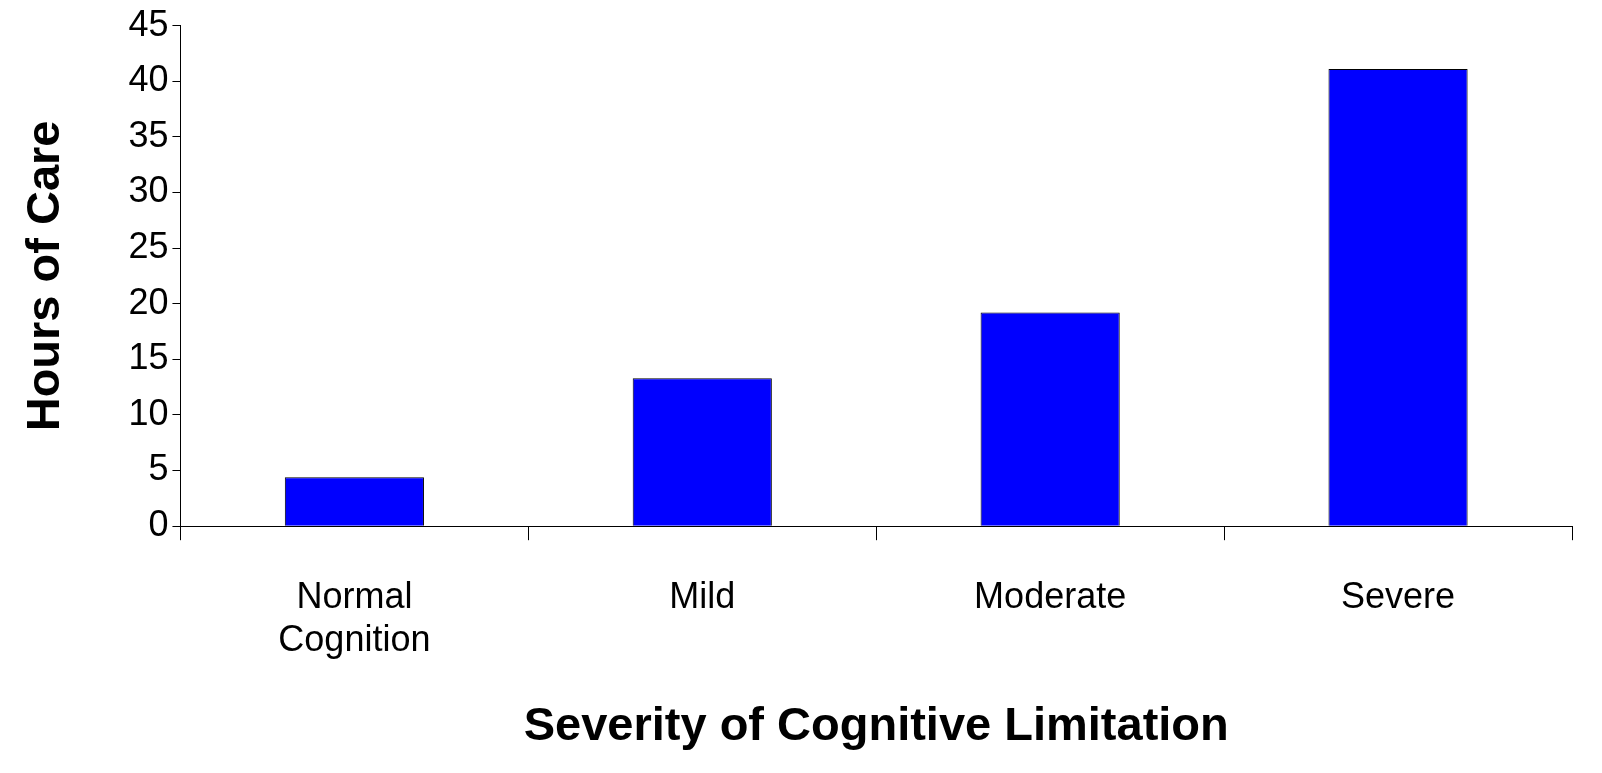  What do you see at coordinates (1398, 595) in the screenshot?
I see `x-tick-label: Severe` at bounding box center [1398, 595].